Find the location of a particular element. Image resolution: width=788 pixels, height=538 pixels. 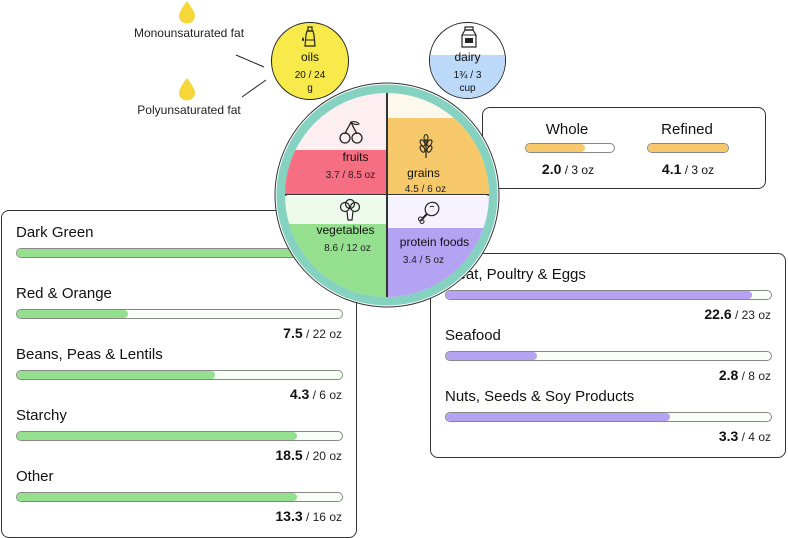

plate-vegetables-section: vegetables 8.6 / 12 oz is located at coordinates (335, 246).